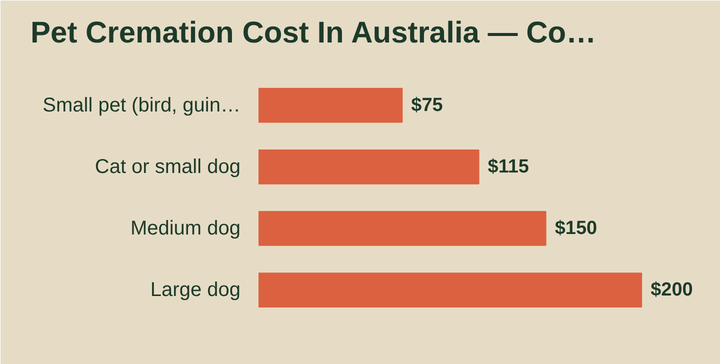 The width and height of the screenshot is (720, 364). I want to click on y-tick-label: Cat or small dog, so click(167, 167).